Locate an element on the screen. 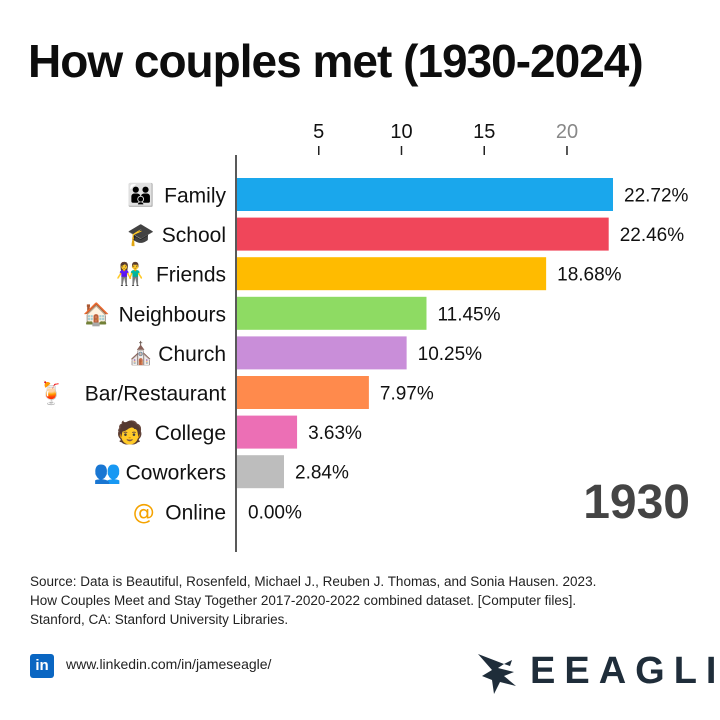 The width and height of the screenshot is (720, 720). x-tick-label: 10 is located at coordinates (401, 132).